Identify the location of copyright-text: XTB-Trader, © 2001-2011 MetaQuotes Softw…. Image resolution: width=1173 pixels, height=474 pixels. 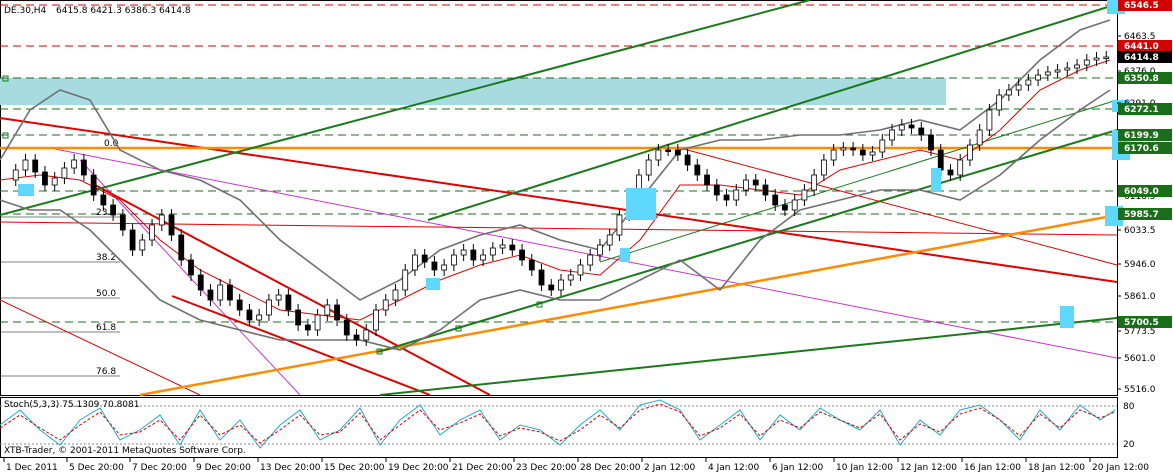
(125, 451).